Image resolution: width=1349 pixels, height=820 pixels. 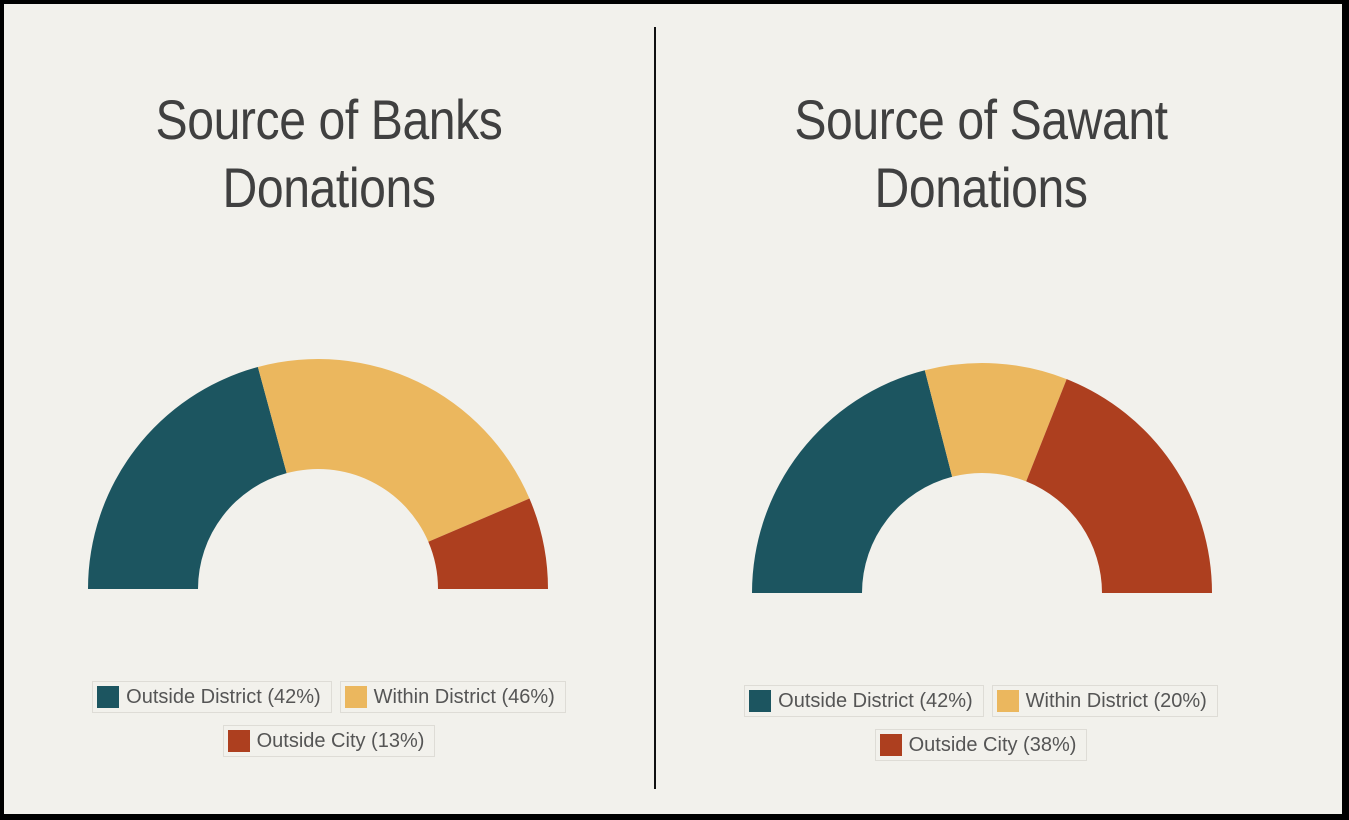 What do you see at coordinates (655, 408) in the screenshot?
I see `panel-divider` at bounding box center [655, 408].